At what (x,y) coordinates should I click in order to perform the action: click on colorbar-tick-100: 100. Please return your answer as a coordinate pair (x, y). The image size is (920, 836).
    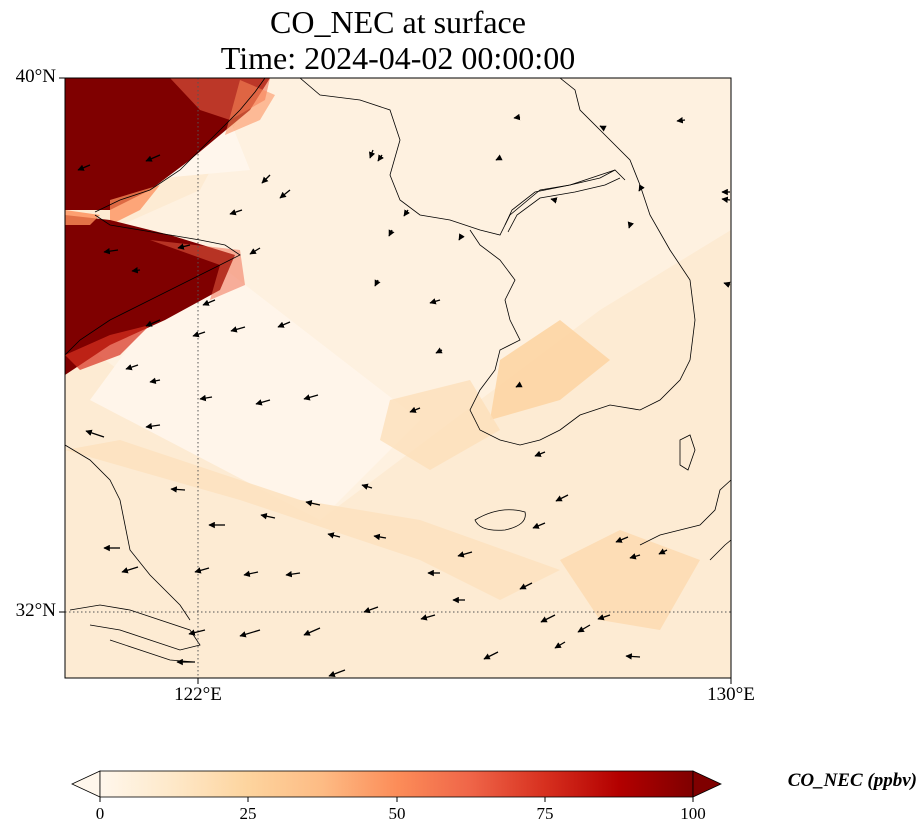
    Looking at the image, I should click on (693, 813).